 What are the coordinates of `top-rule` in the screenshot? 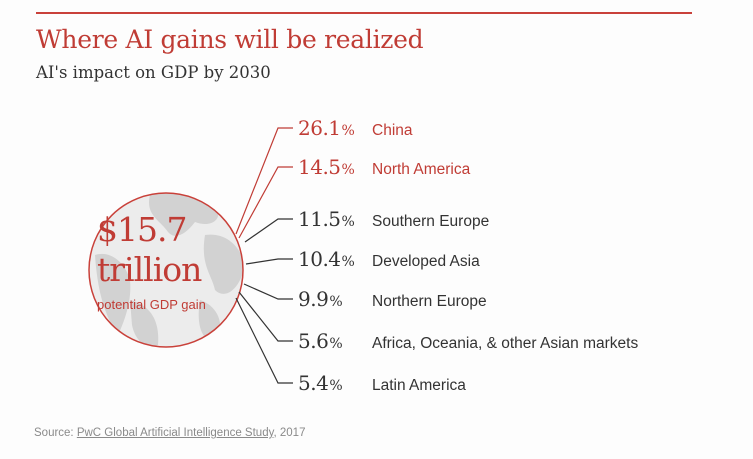 It's located at (364, 13).